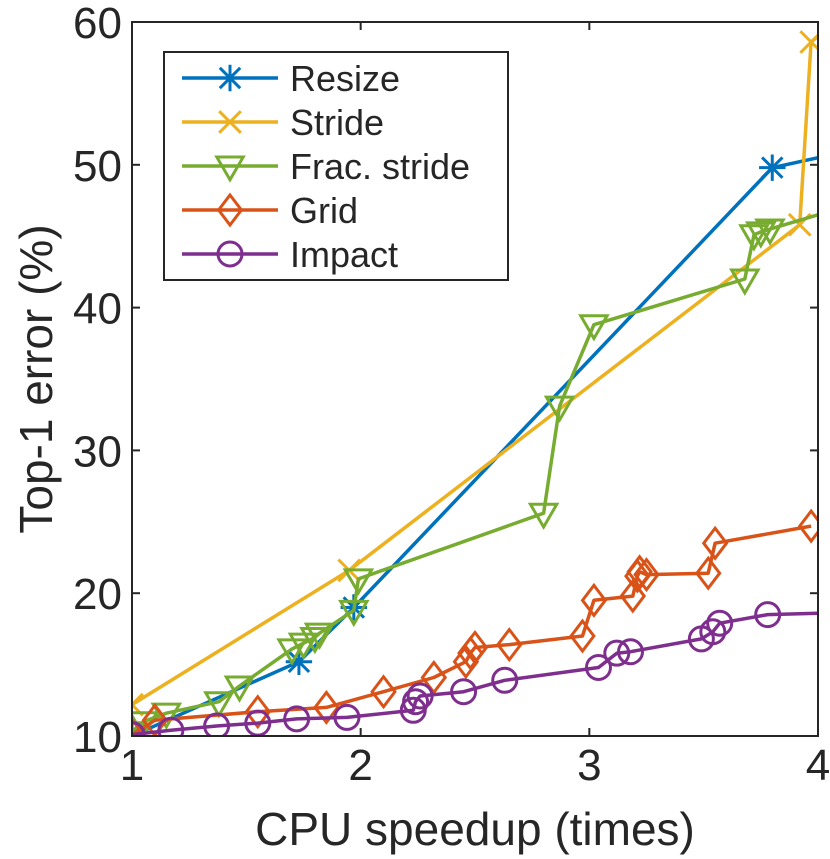 This screenshot has height=859, width=830. Describe the element at coordinates (818, 765) in the screenshot. I see `x-tick-label: 4` at that location.